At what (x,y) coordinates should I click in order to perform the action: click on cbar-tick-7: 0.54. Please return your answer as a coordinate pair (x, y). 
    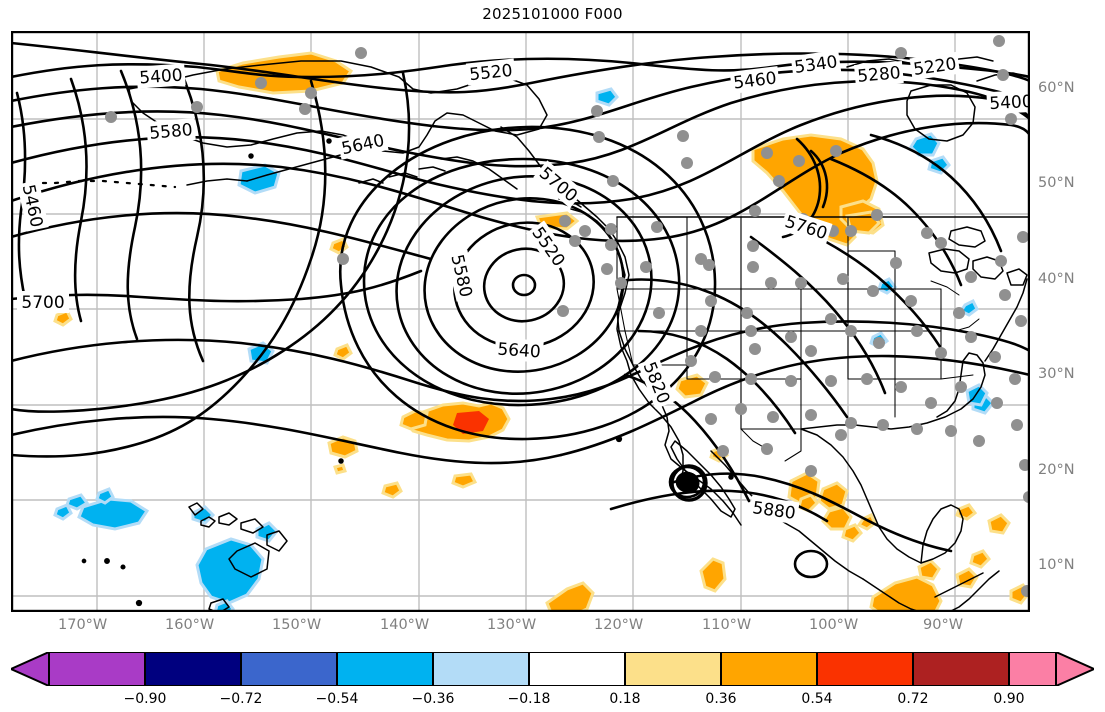
    Looking at the image, I should click on (817, 699).